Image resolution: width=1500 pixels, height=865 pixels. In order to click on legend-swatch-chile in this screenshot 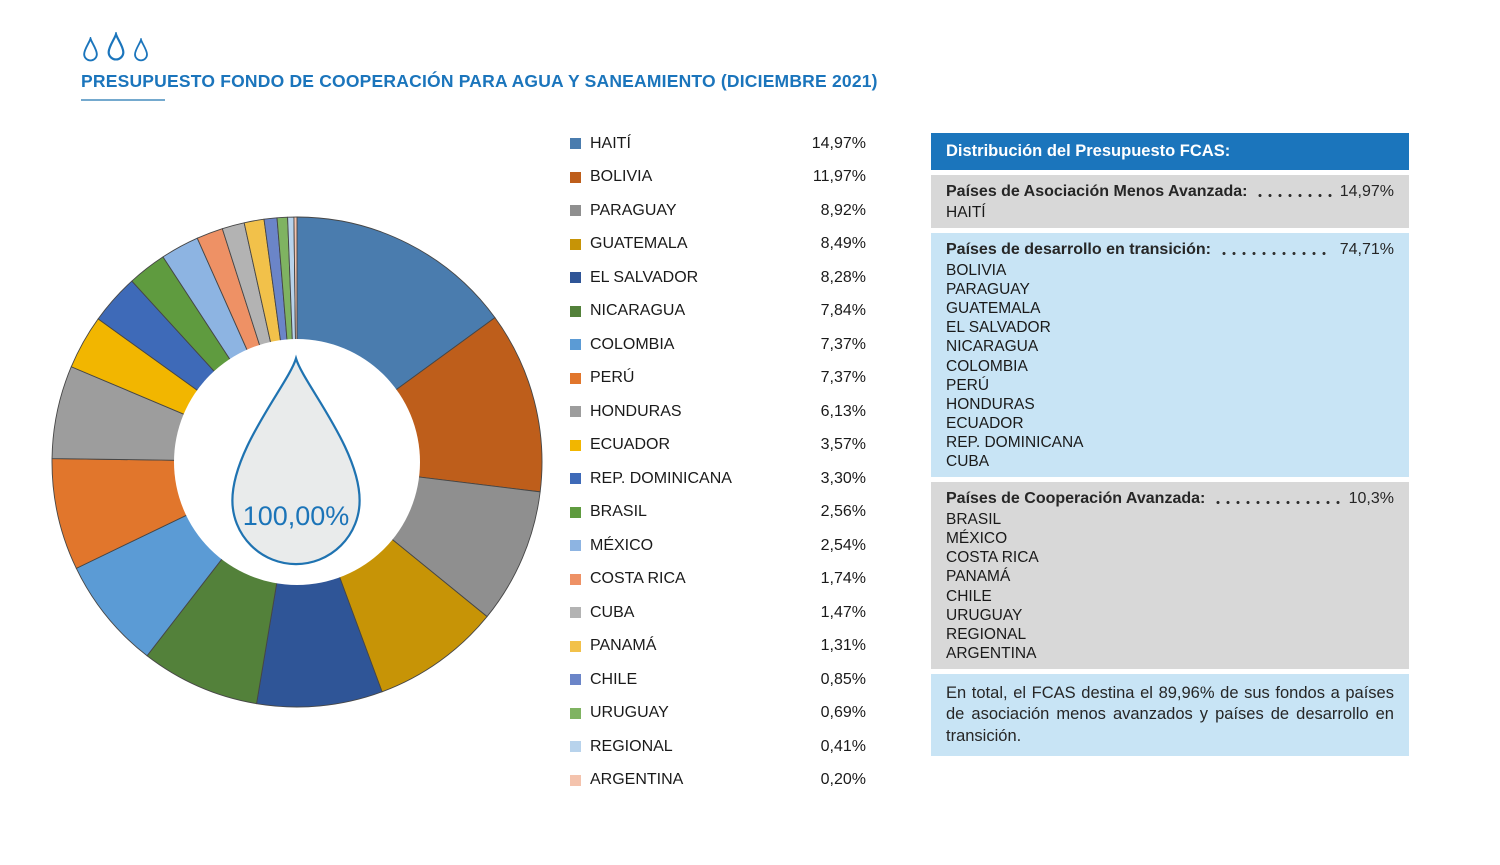, I will do `click(575, 680)`.